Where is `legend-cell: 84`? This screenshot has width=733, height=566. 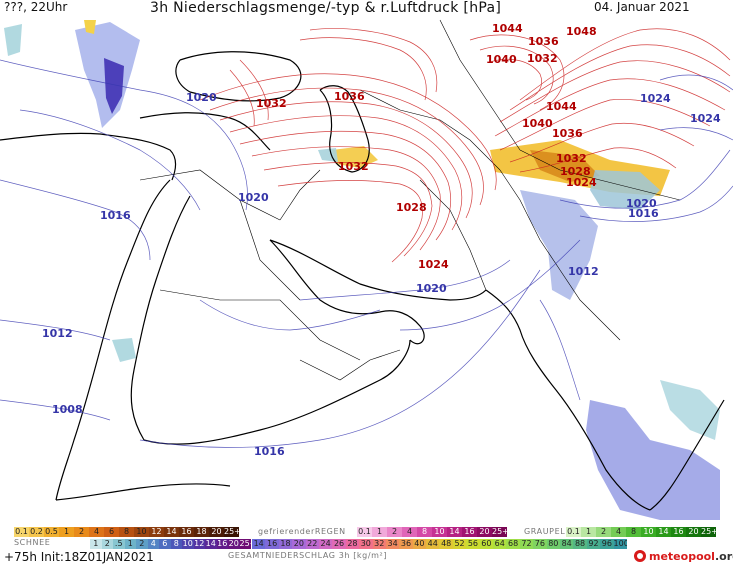
legend-cell: 84 is located at coordinates (566, 544).